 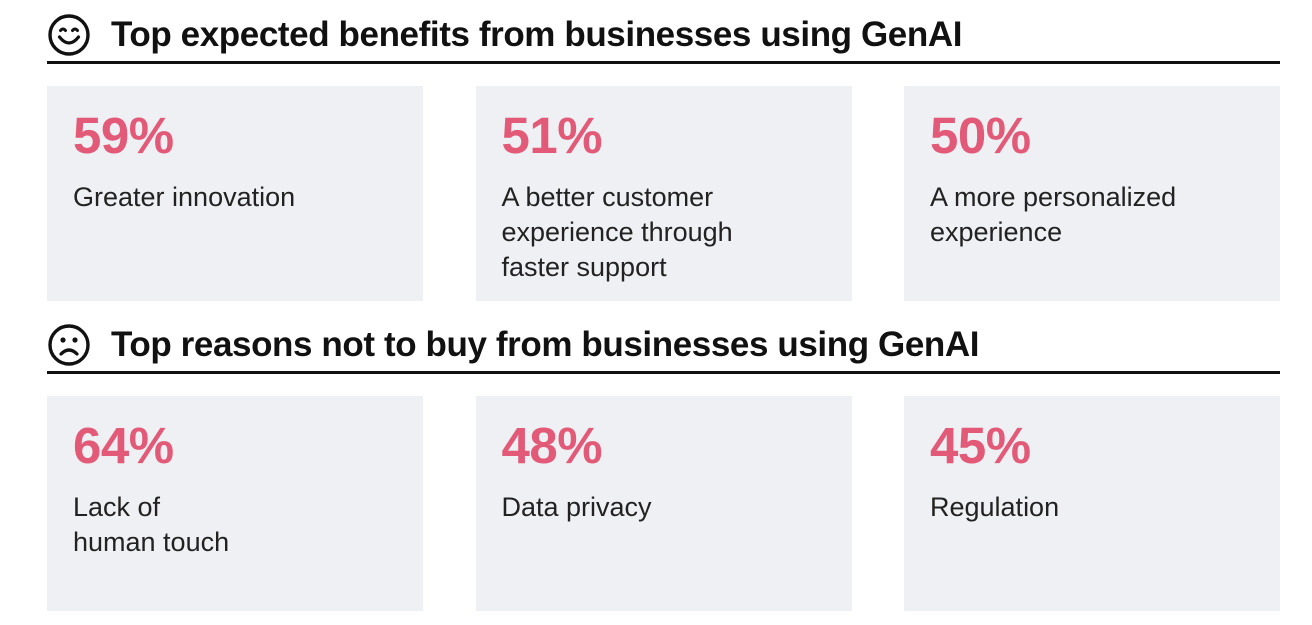 I want to click on stat-value: 64%, so click(x=123, y=445).